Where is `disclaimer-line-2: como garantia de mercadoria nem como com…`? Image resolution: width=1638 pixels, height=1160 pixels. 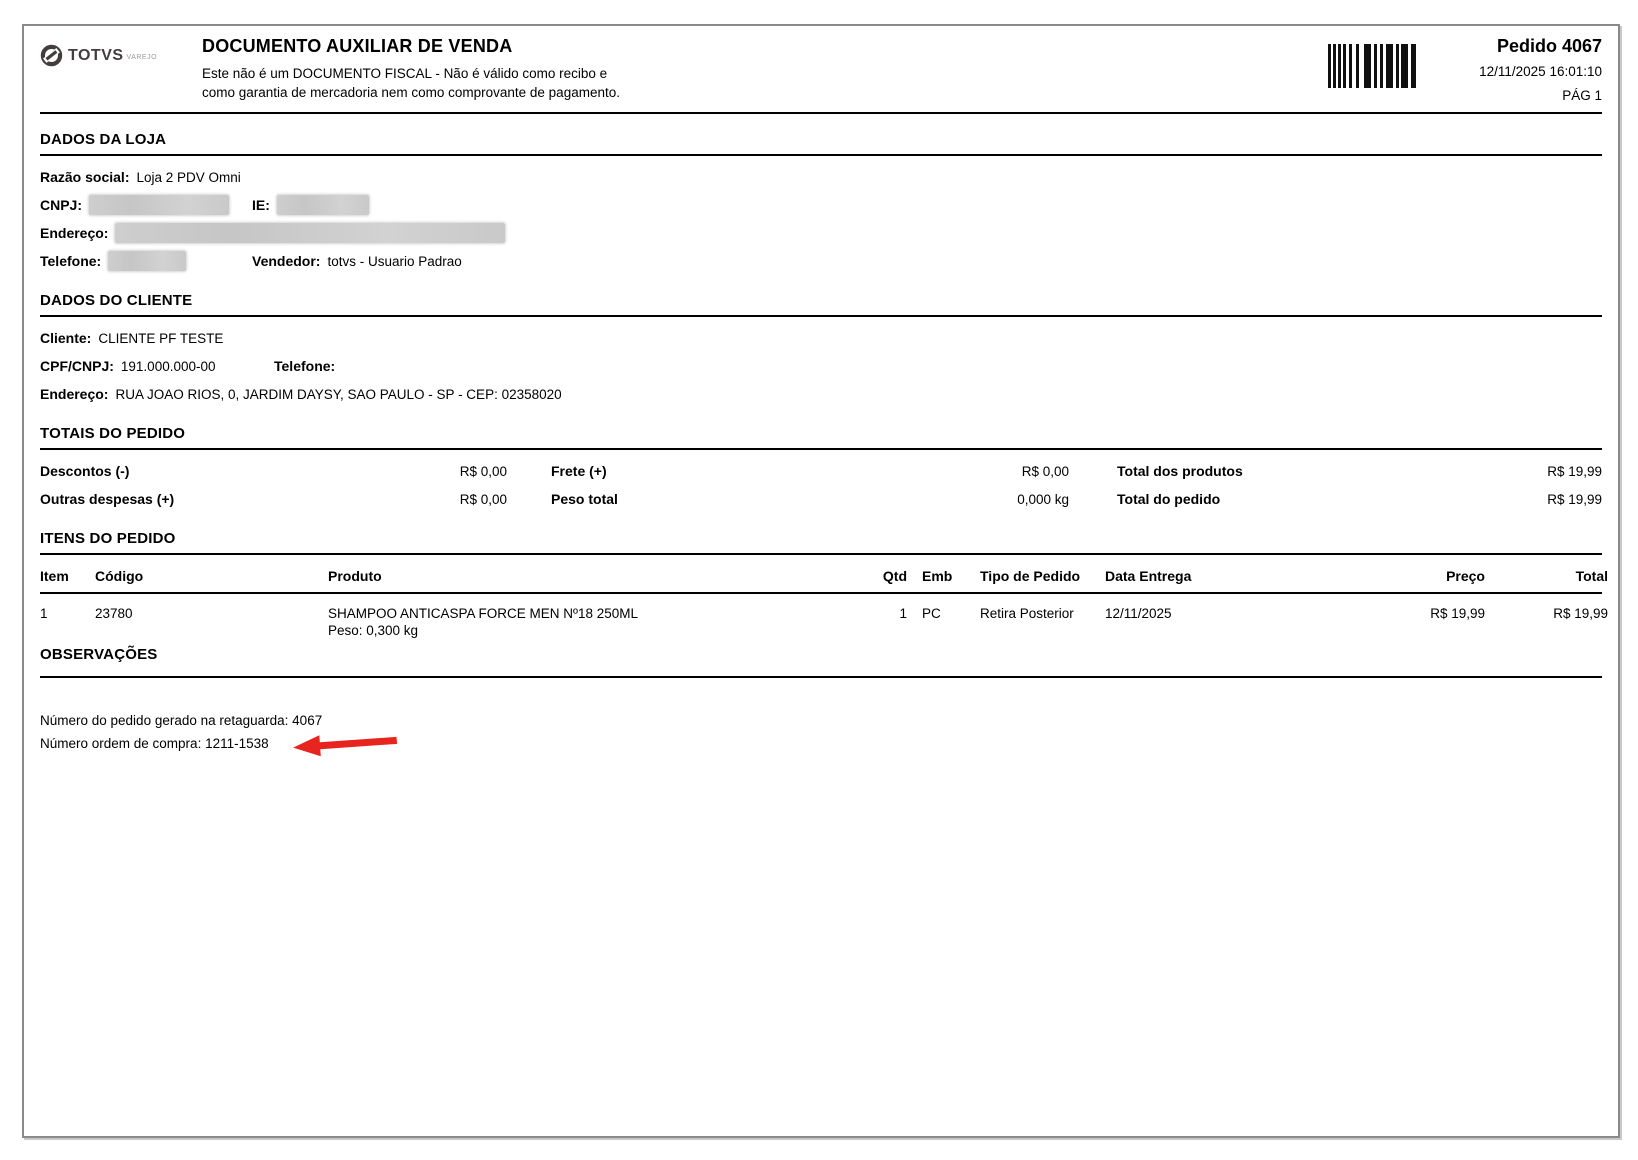
disclaimer-line-2: como garantia de mercadoria nem como com… is located at coordinates (411, 92).